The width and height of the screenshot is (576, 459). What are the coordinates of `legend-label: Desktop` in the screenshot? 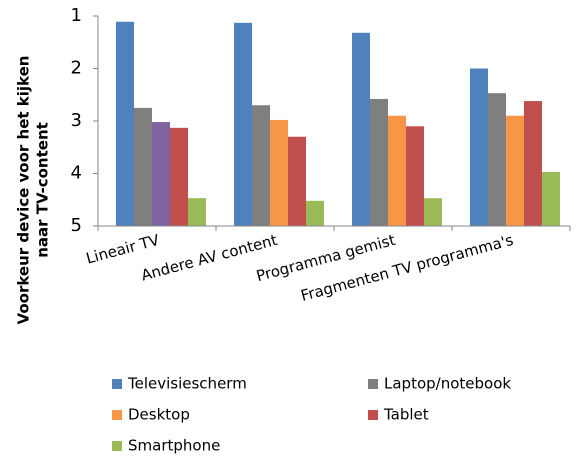 It's located at (159, 415).